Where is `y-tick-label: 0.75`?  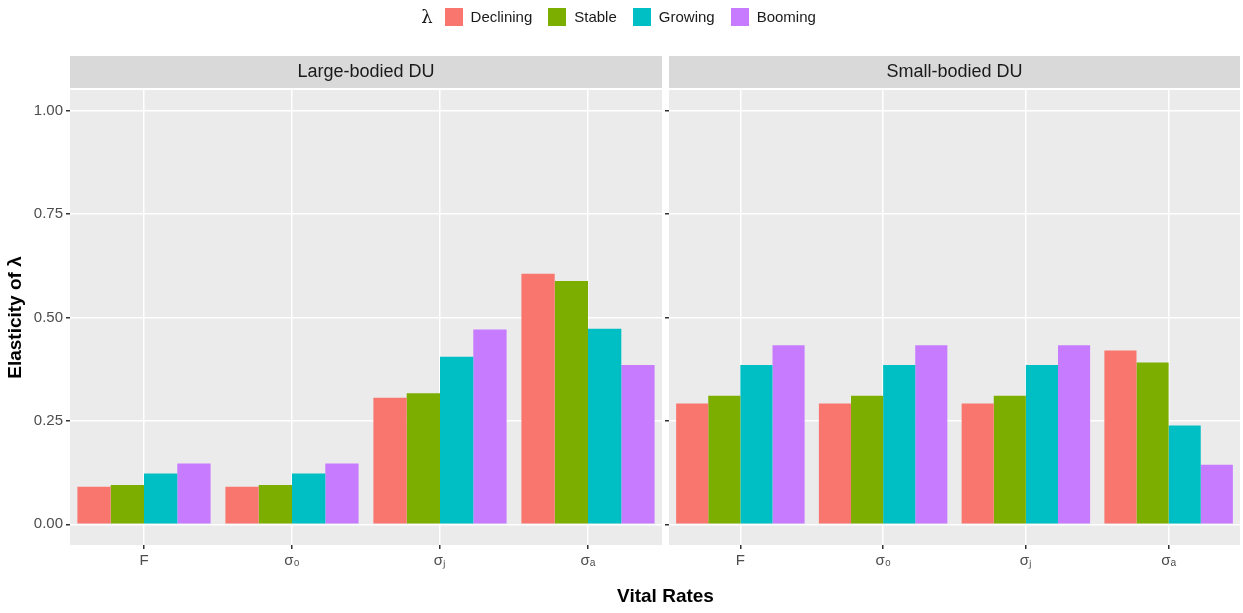 y-tick-label: 0.75 is located at coordinates (48, 213).